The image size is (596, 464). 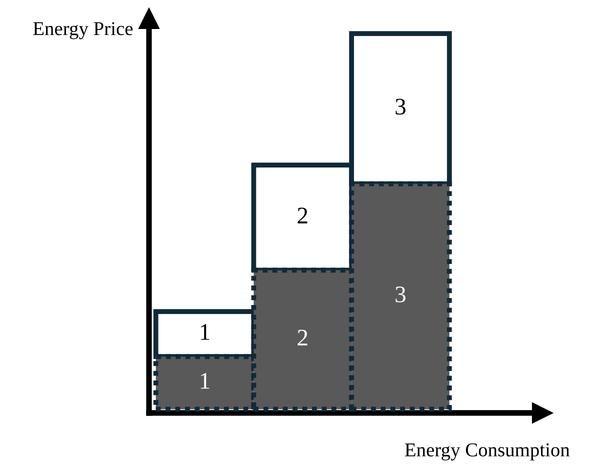 What do you see at coordinates (487, 451) in the screenshot?
I see `x-axis-title: Energy Consumption` at bounding box center [487, 451].